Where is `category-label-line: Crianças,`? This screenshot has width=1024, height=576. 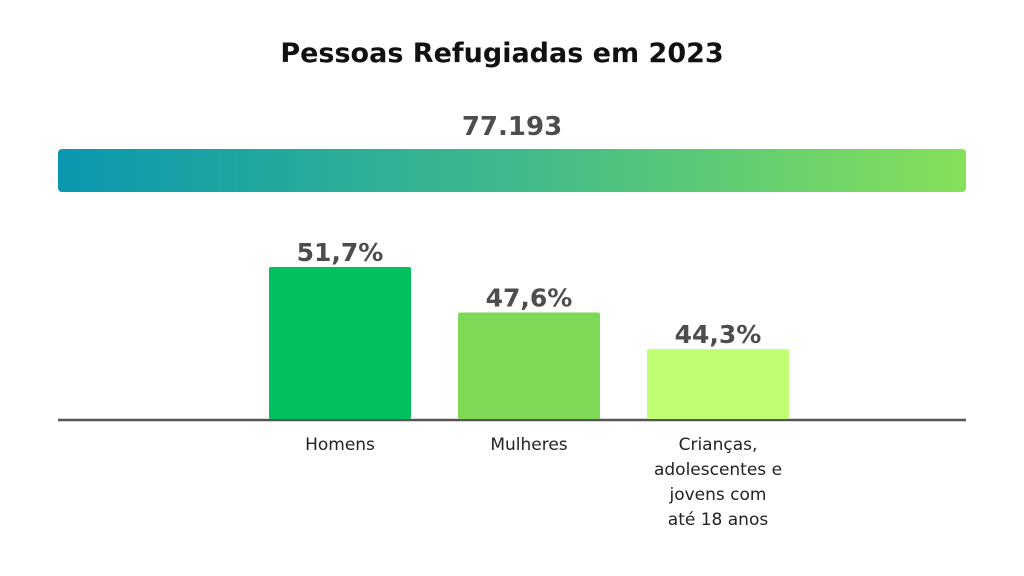 category-label-line: Crianças, is located at coordinates (718, 445).